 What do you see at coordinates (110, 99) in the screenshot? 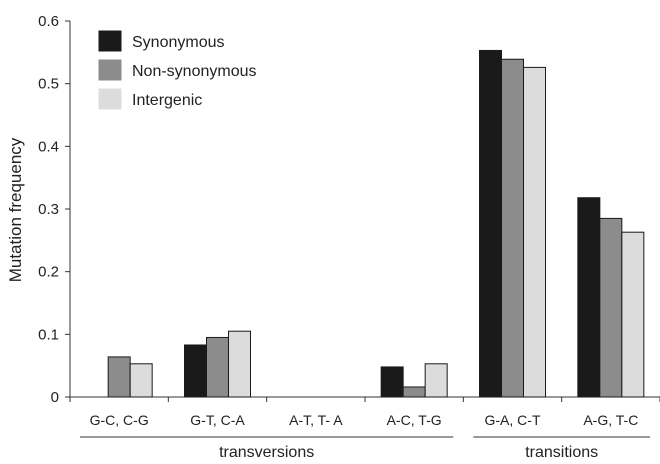
I see `legend-swatch-intergenic` at bounding box center [110, 99].